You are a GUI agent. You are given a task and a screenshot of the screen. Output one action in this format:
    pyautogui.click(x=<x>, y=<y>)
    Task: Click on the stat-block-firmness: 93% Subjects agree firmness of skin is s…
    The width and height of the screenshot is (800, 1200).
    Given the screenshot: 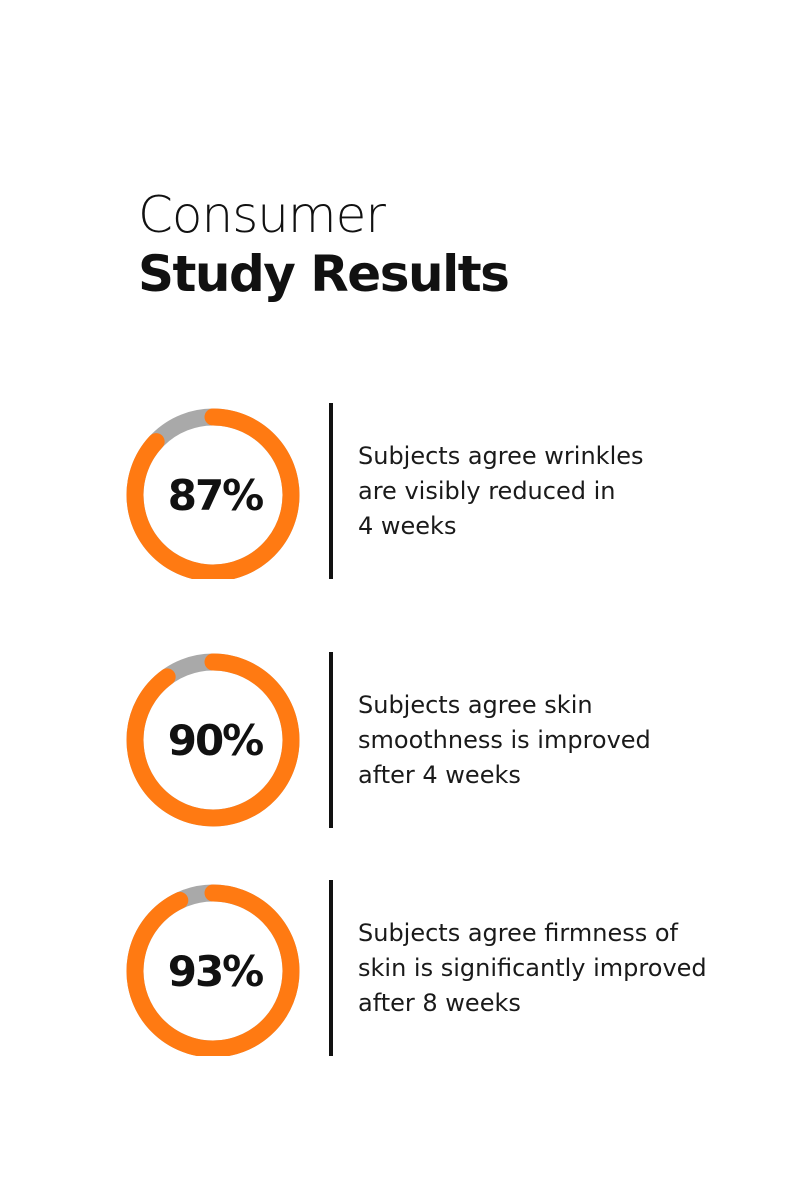 What is the action you would take?
    pyautogui.click(x=400, y=968)
    